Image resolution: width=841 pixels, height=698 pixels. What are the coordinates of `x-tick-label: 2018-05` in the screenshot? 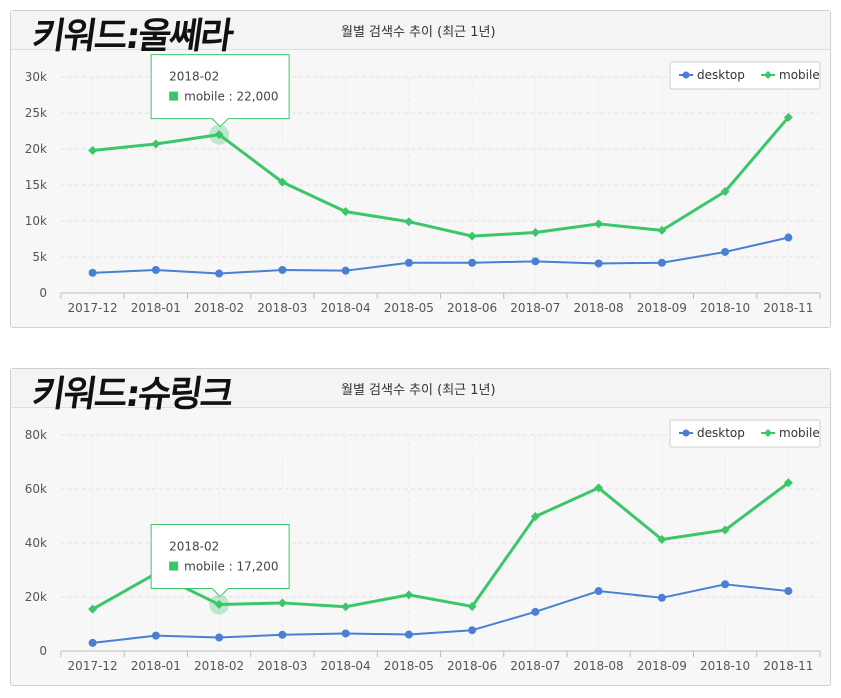 It's located at (409, 308).